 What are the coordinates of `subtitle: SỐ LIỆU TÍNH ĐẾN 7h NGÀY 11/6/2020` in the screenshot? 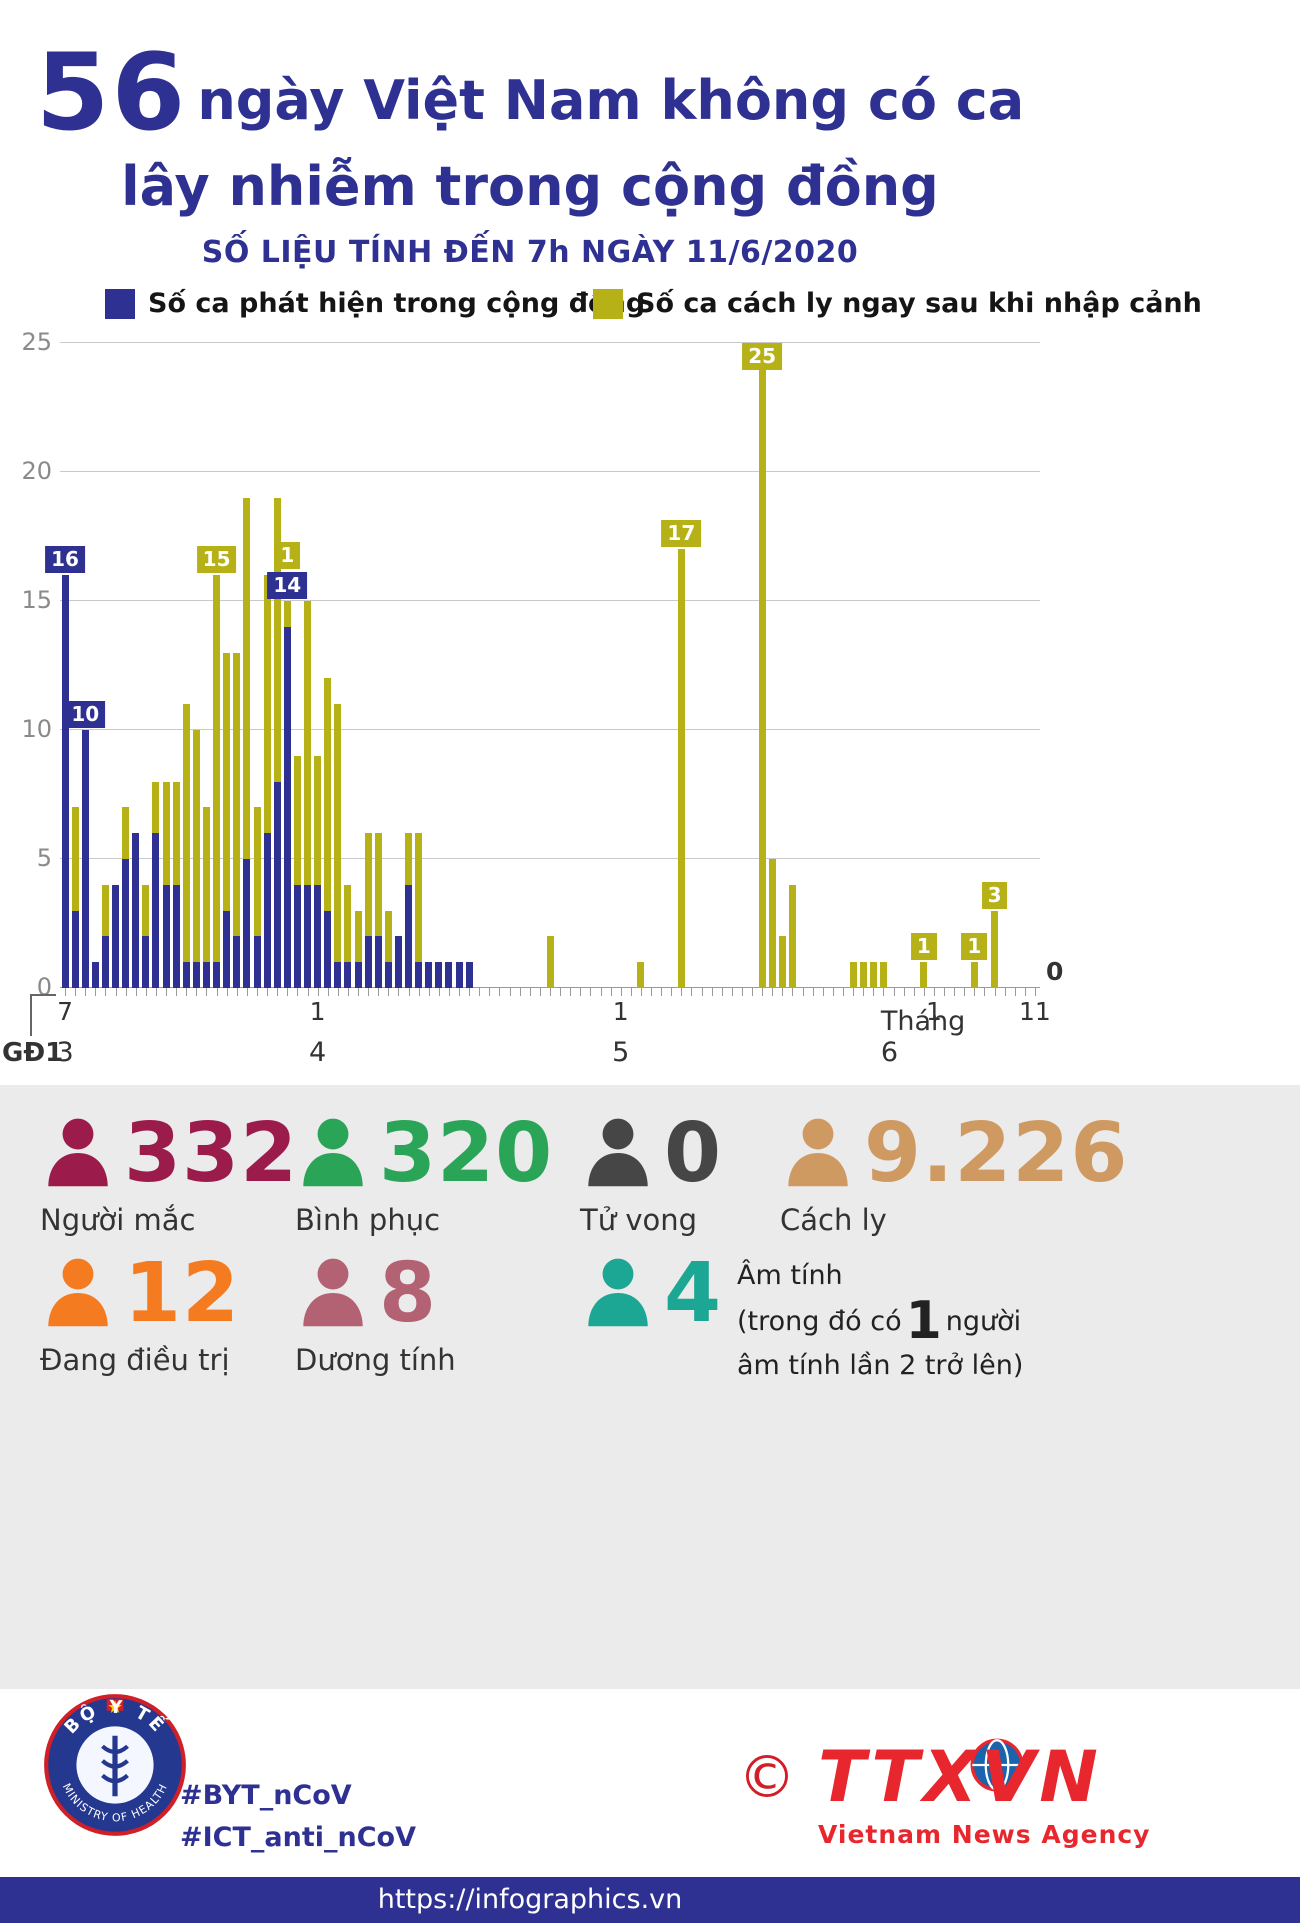 It's located at (530, 252).